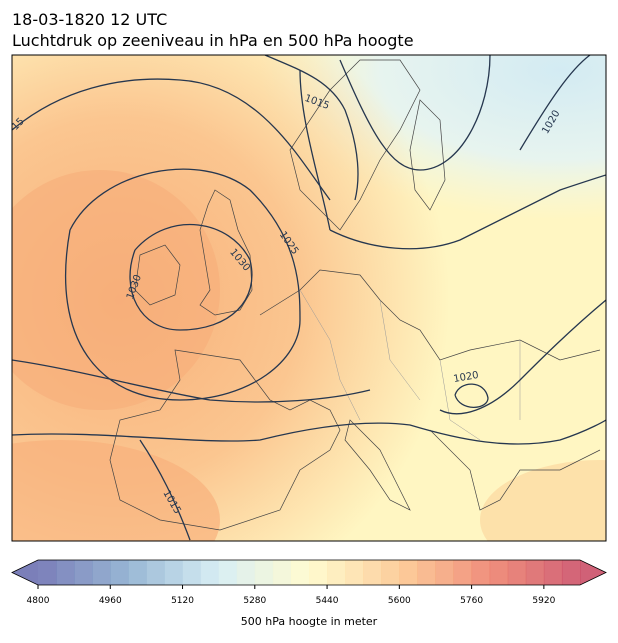 The image size is (618, 643). What do you see at coordinates (309, 621) in the screenshot?
I see `colorbar-label: 500 hPa hoogte in meter` at bounding box center [309, 621].